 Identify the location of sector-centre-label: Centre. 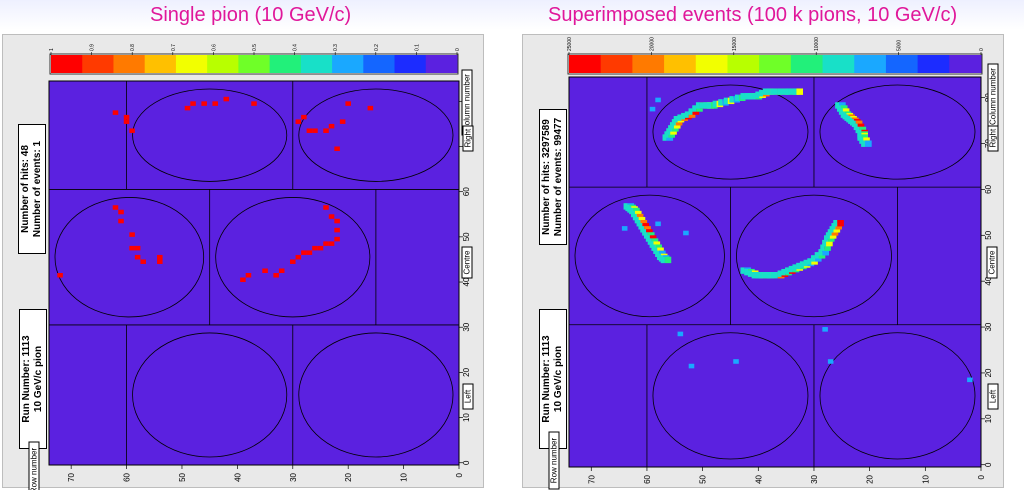
(992, 262).